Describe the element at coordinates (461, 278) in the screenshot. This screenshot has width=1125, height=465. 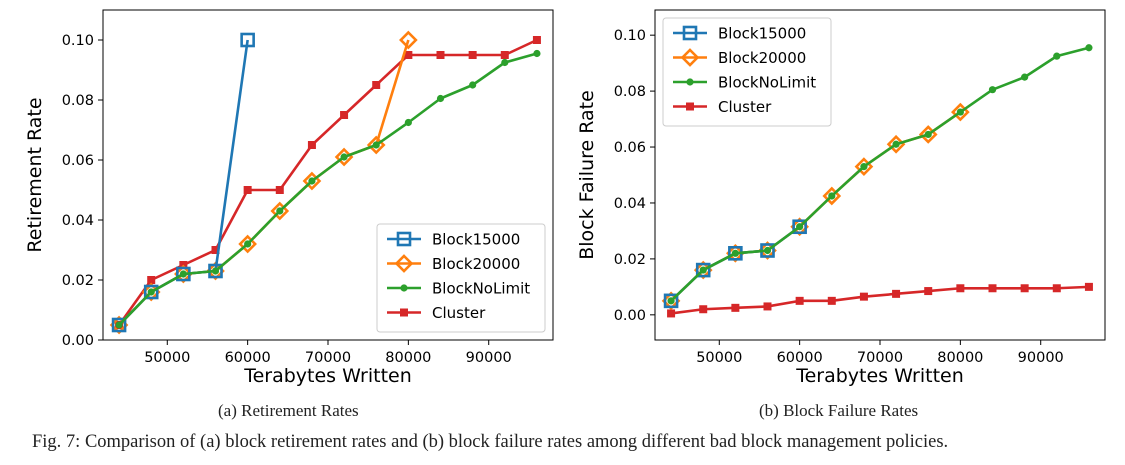
I see `a-legend: Block15000 Block20000 BlockNoLimit Cluster` at that location.